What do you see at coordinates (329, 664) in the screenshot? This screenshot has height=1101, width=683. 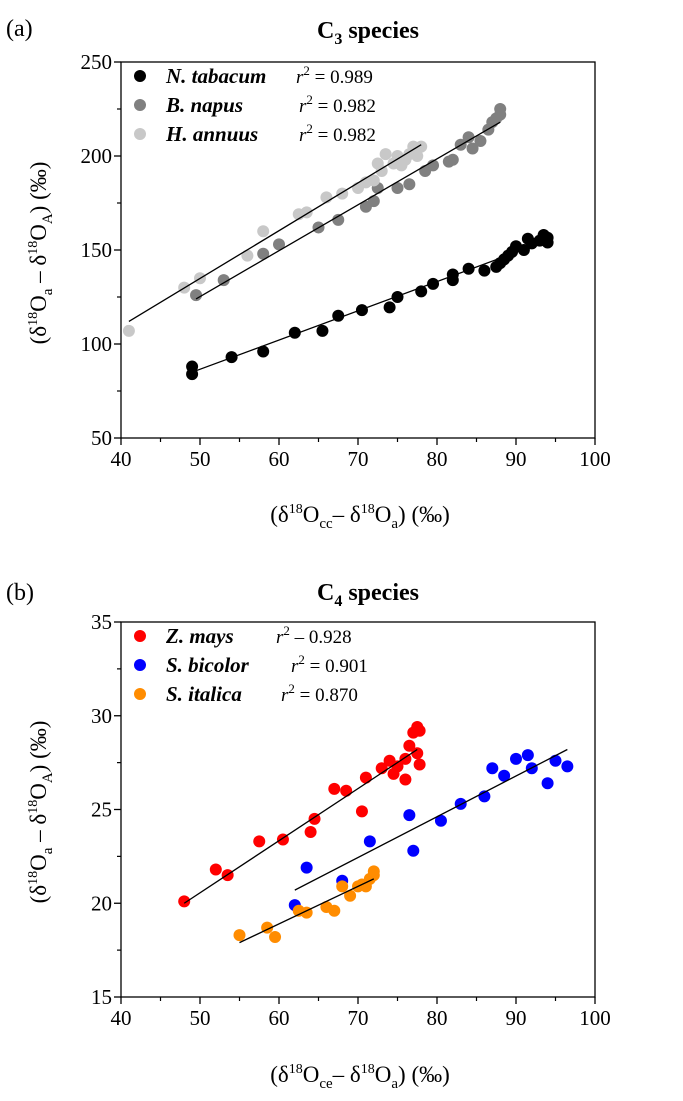 I see `legend-r2-value: r2 = 0.901` at bounding box center [329, 664].